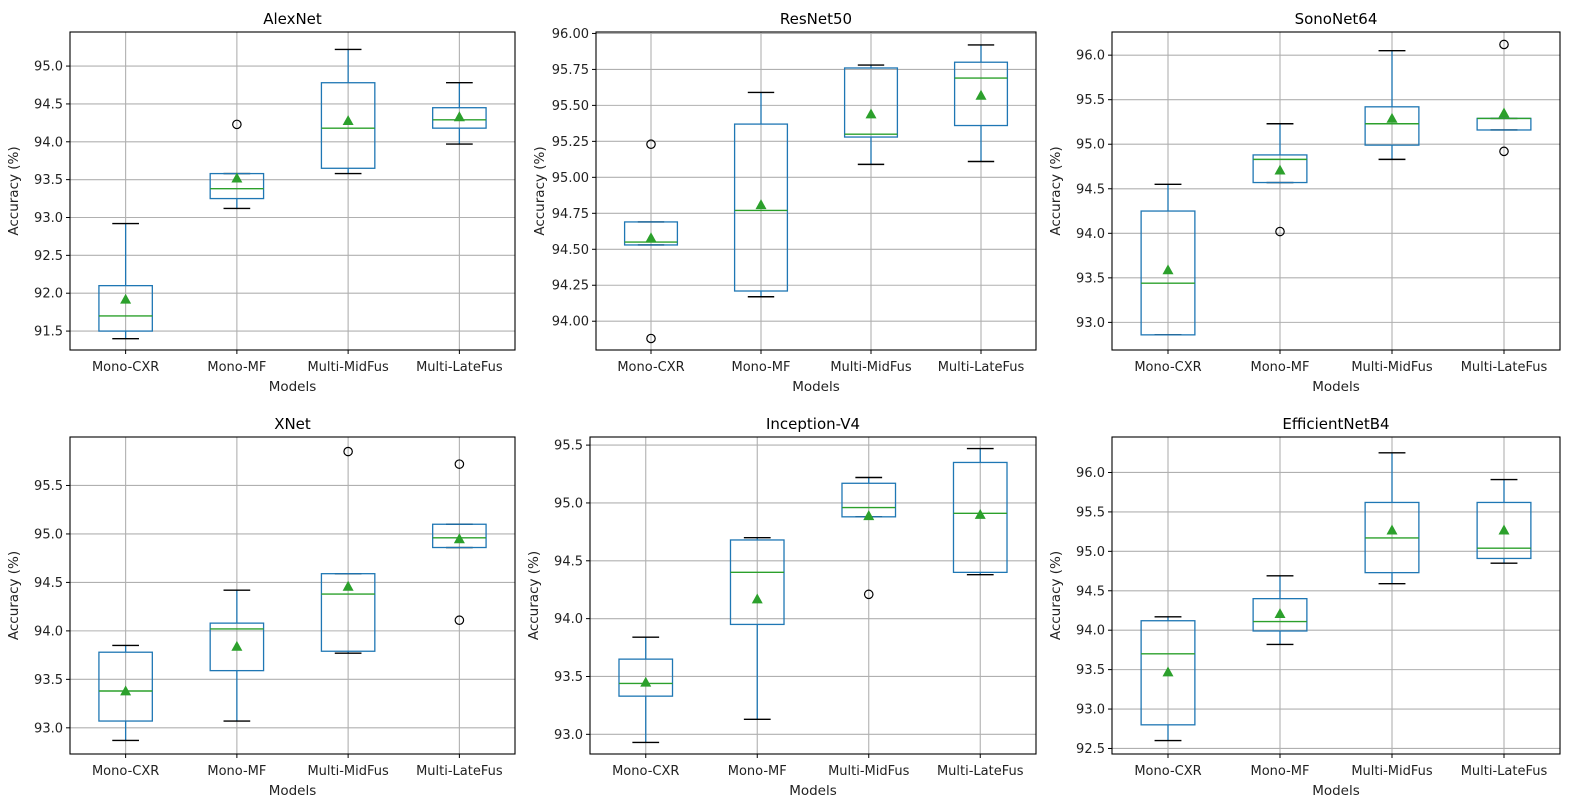 The width and height of the screenshot is (1571, 811). What do you see at coordinates (236, 771) in the screenshot?
I see `x-tick-label: Mono-MF` at bounding box center [236, 771].